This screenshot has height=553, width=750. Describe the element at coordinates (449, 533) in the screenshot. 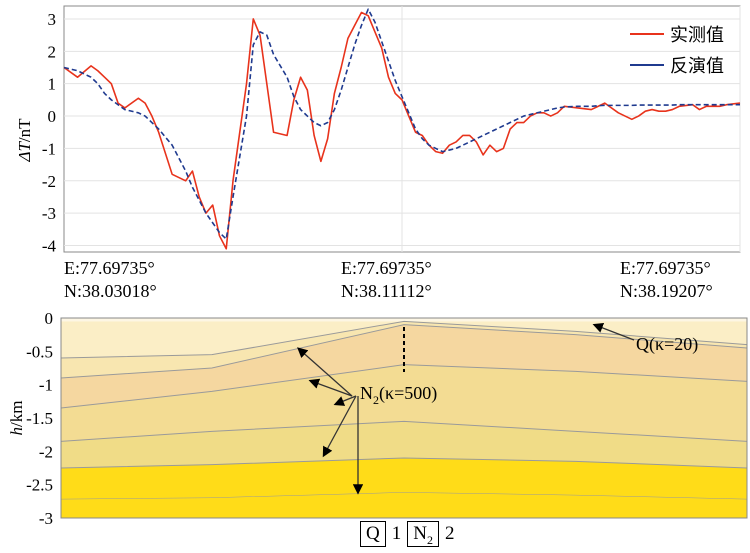

I see `legend-n2-number: 2` at that location.